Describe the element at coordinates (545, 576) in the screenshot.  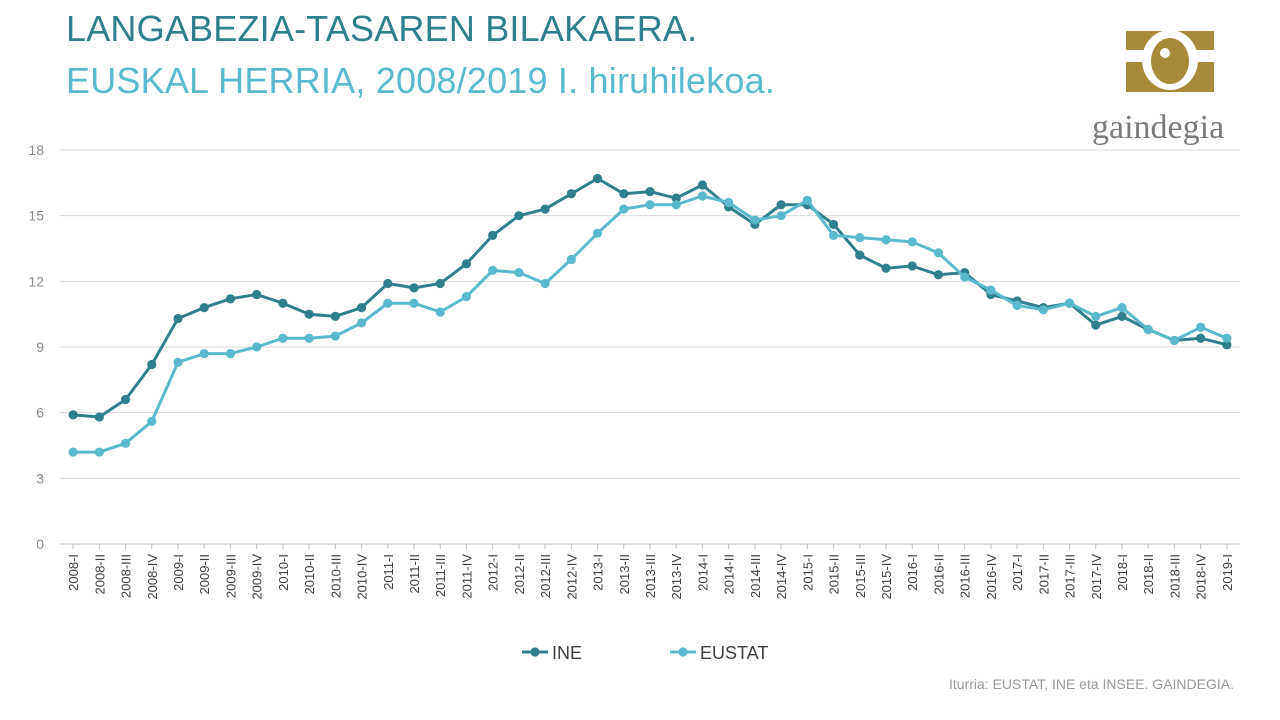
I see `x-tick-label: 2012-III` at that location.